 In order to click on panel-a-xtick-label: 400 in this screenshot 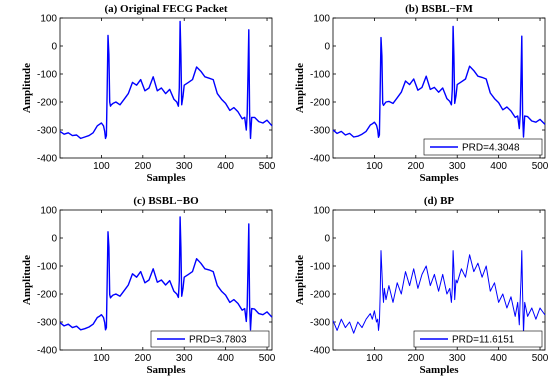, I will do `click(225, 166)`.